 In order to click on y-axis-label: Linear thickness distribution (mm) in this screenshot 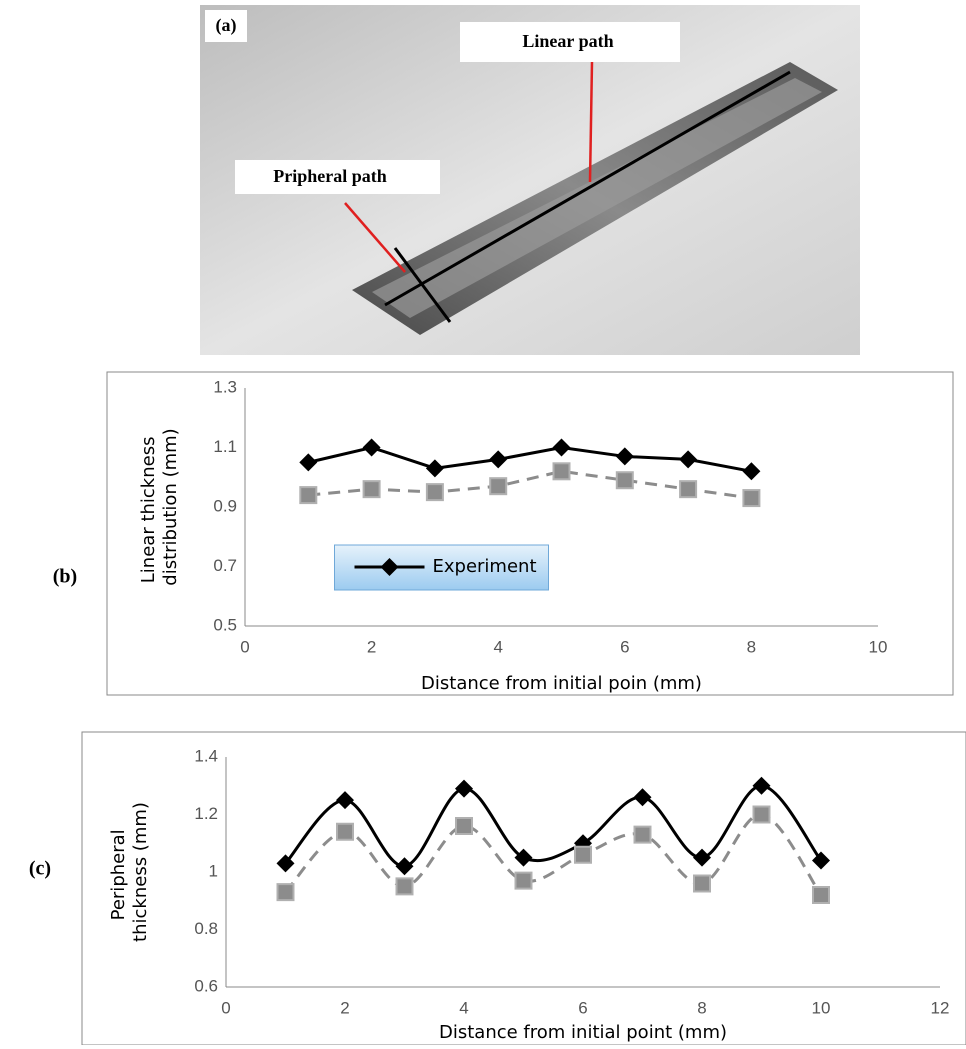, I will do `click(159, 506)`.